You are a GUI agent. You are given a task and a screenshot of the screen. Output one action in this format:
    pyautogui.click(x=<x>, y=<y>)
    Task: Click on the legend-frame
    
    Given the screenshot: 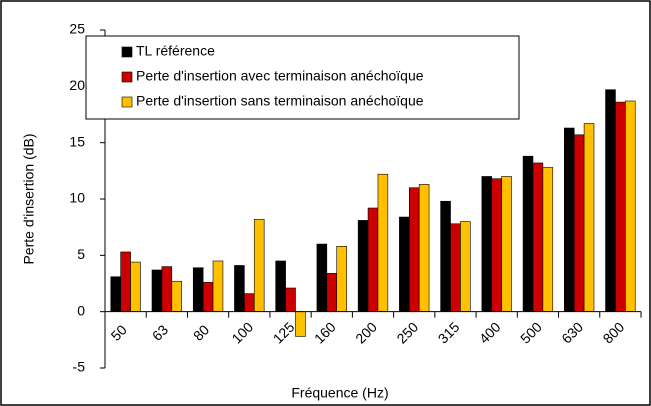 What is the action you would take?
    pyautogui.click(x=302, y=77)
    